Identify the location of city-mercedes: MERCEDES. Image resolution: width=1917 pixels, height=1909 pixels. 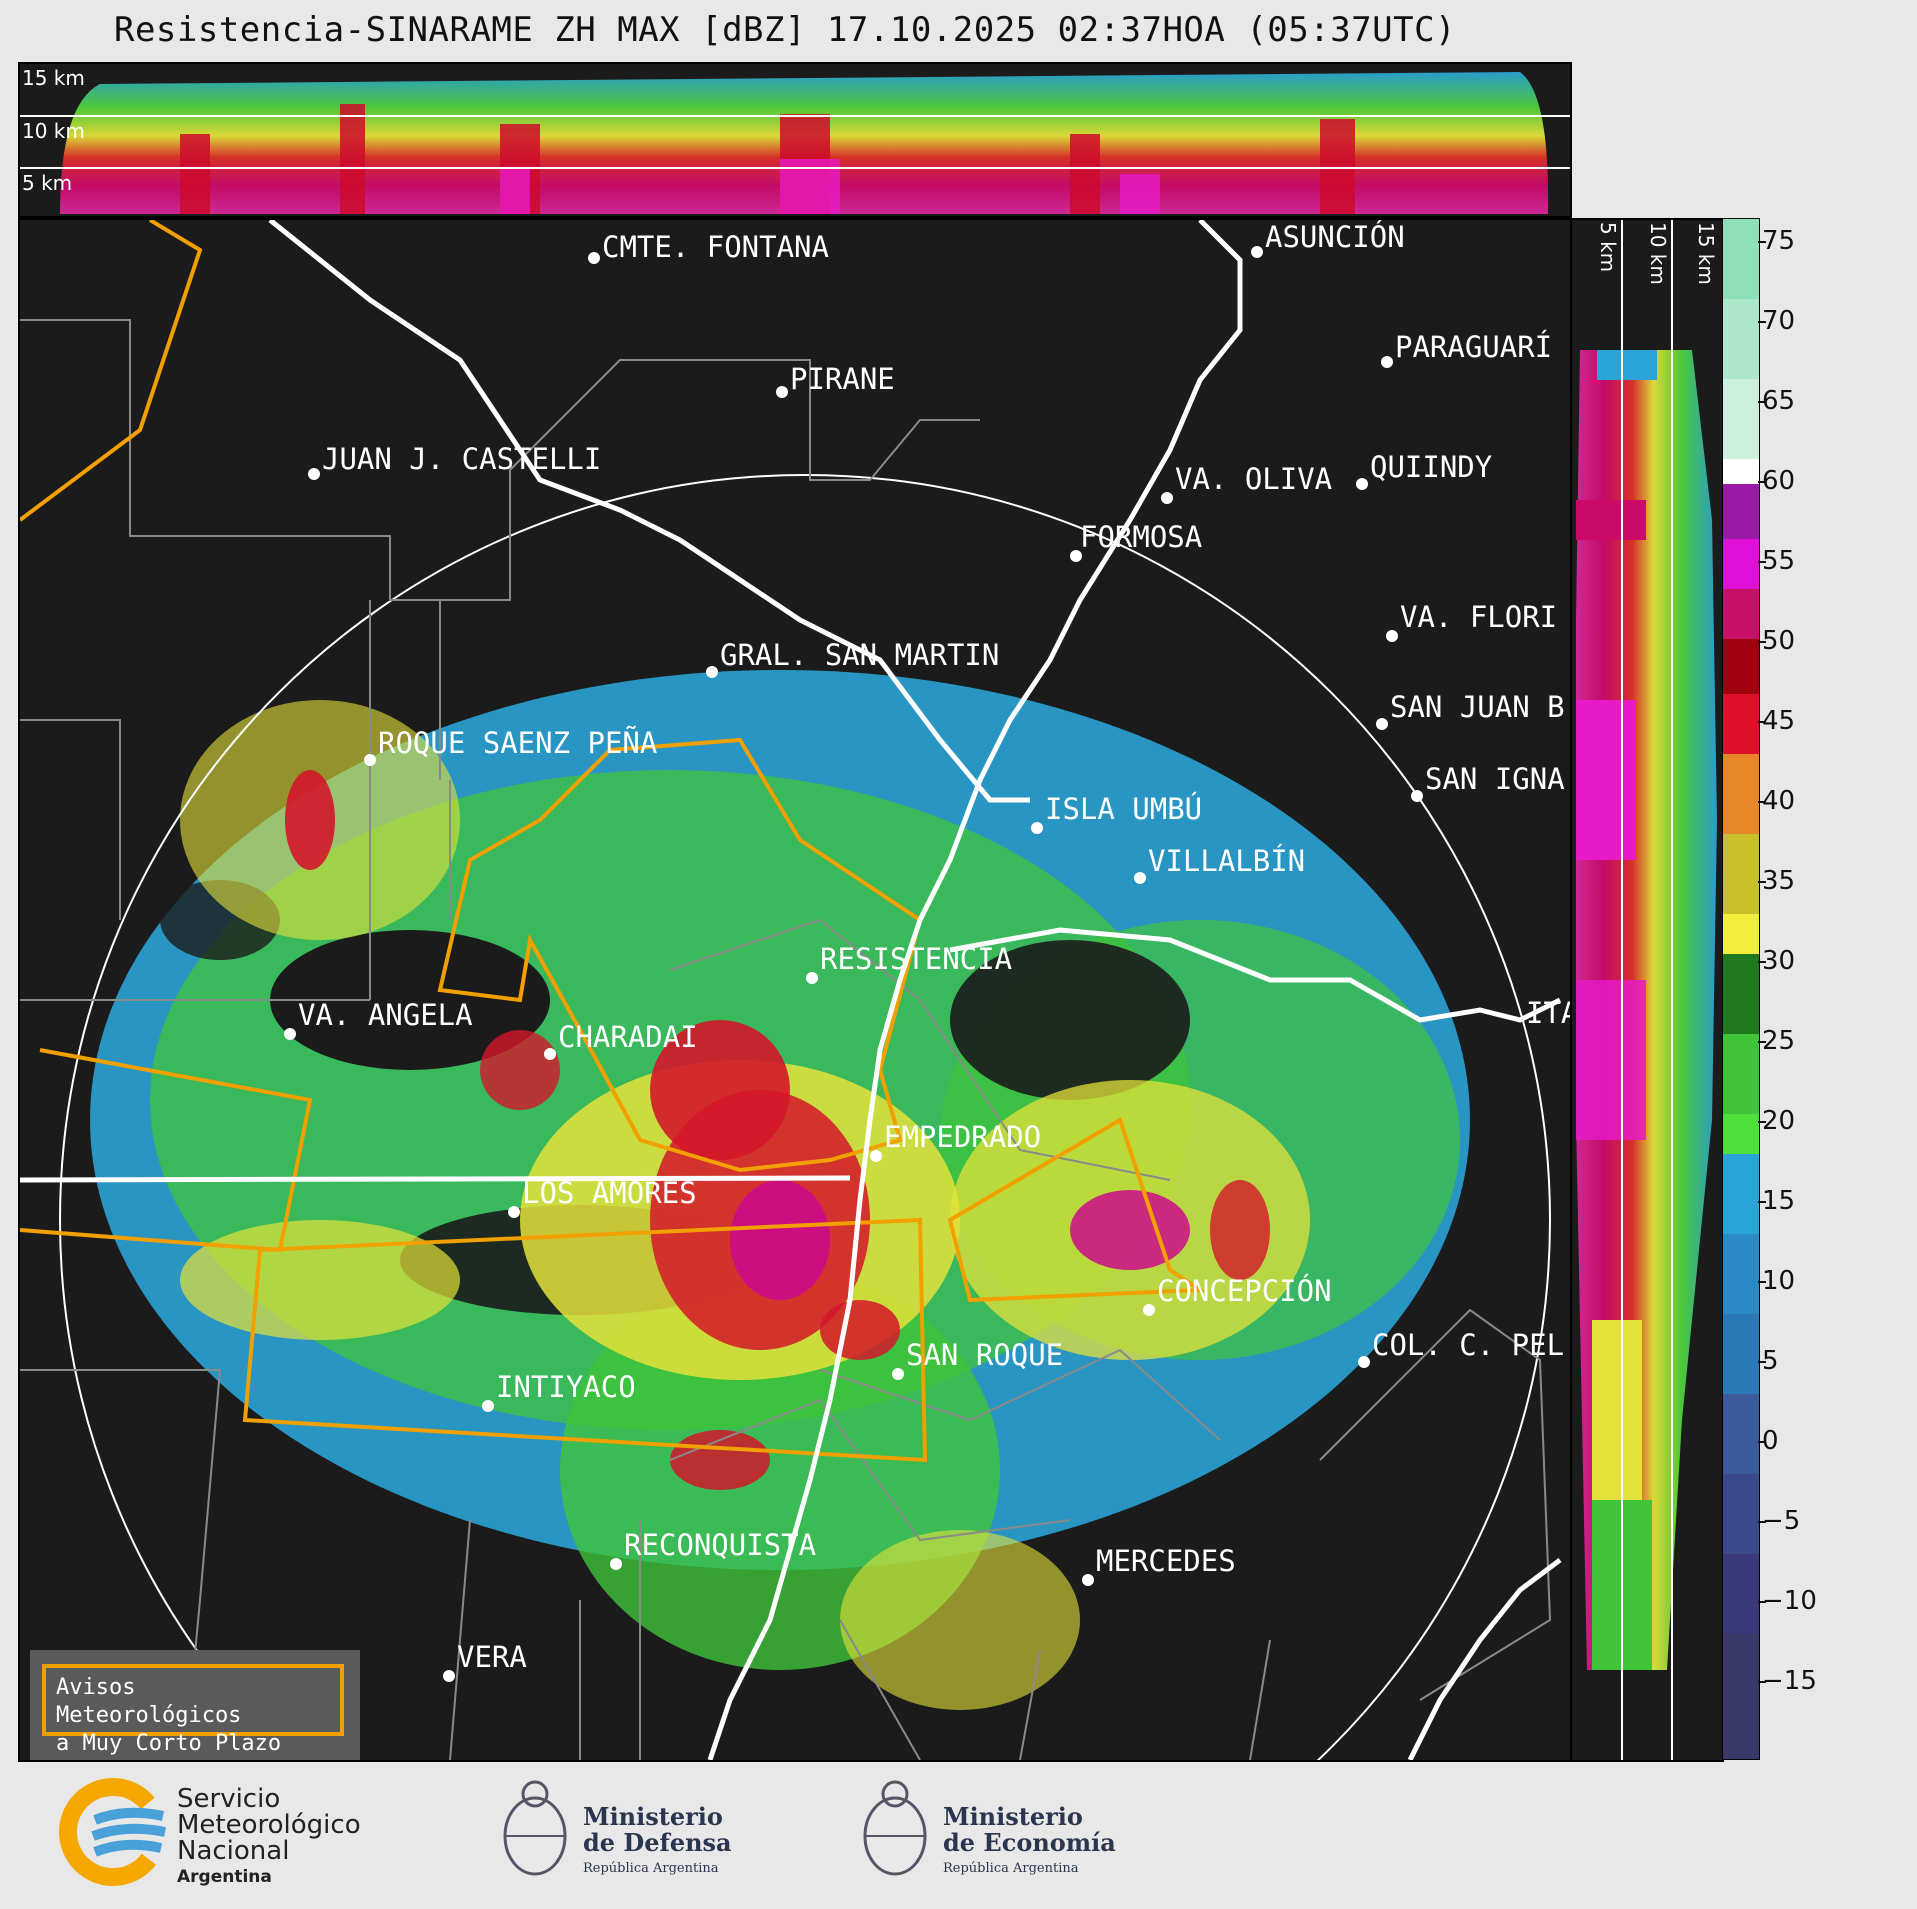
(1159, 1565).